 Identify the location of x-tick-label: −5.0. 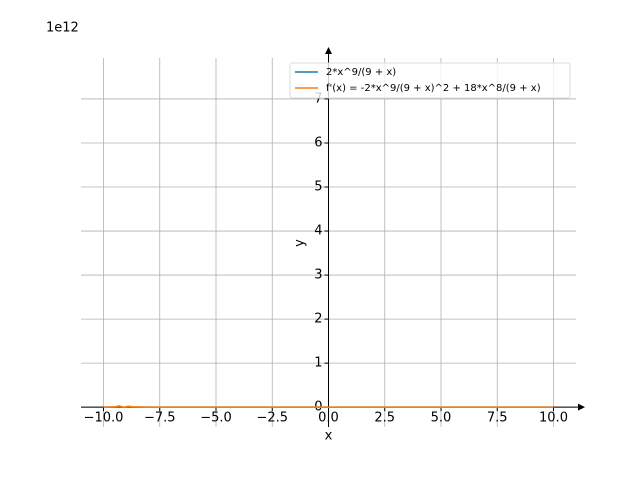
(216, 418).